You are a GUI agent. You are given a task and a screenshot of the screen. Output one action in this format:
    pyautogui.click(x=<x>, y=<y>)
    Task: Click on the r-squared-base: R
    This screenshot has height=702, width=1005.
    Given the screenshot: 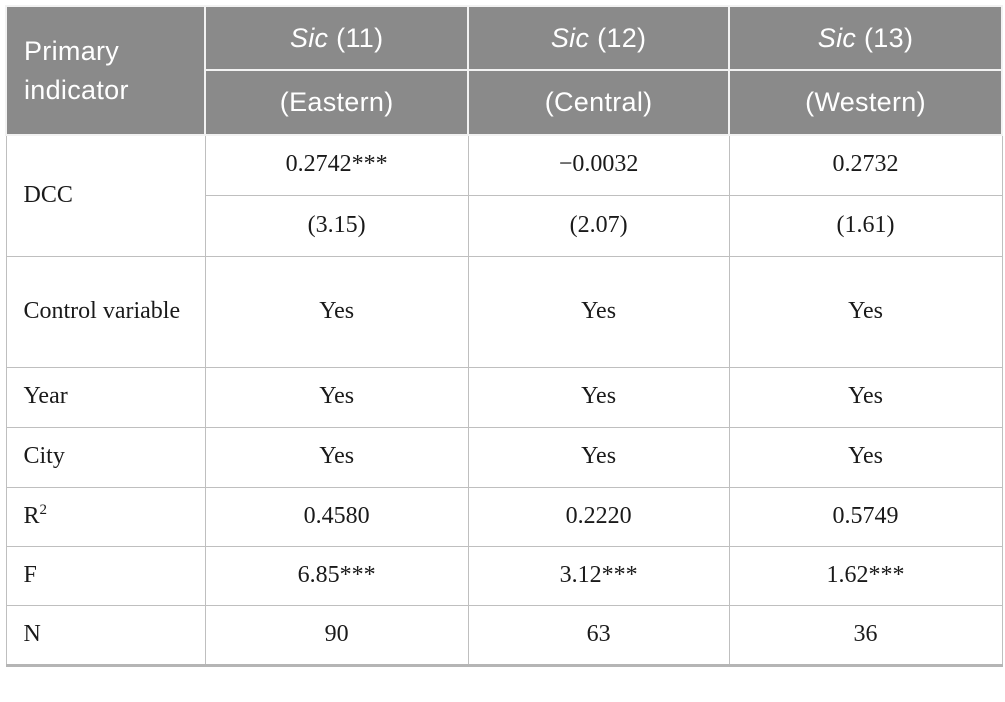 What is the action you would take?
    pyautogui.click(x=31, y=515)
    